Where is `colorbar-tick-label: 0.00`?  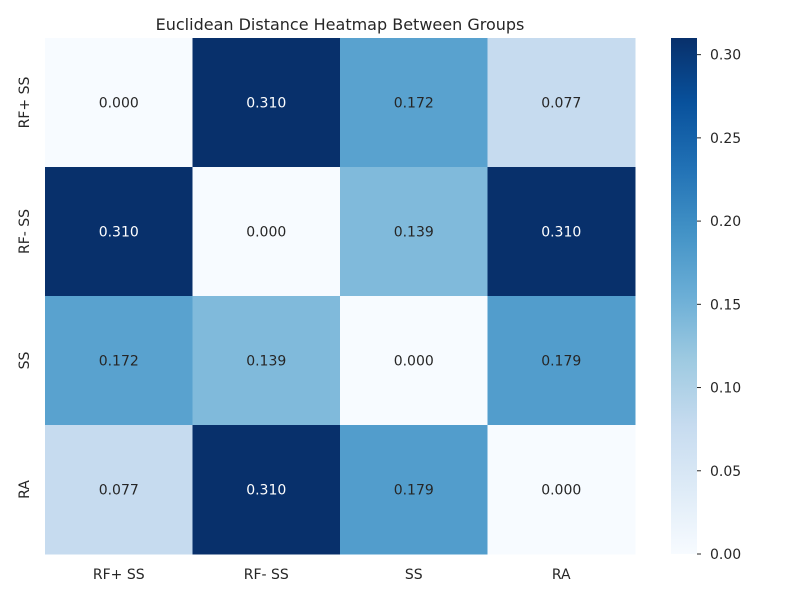
colorbar-tick-label: 0.00 is located at coordinates (725, 555).